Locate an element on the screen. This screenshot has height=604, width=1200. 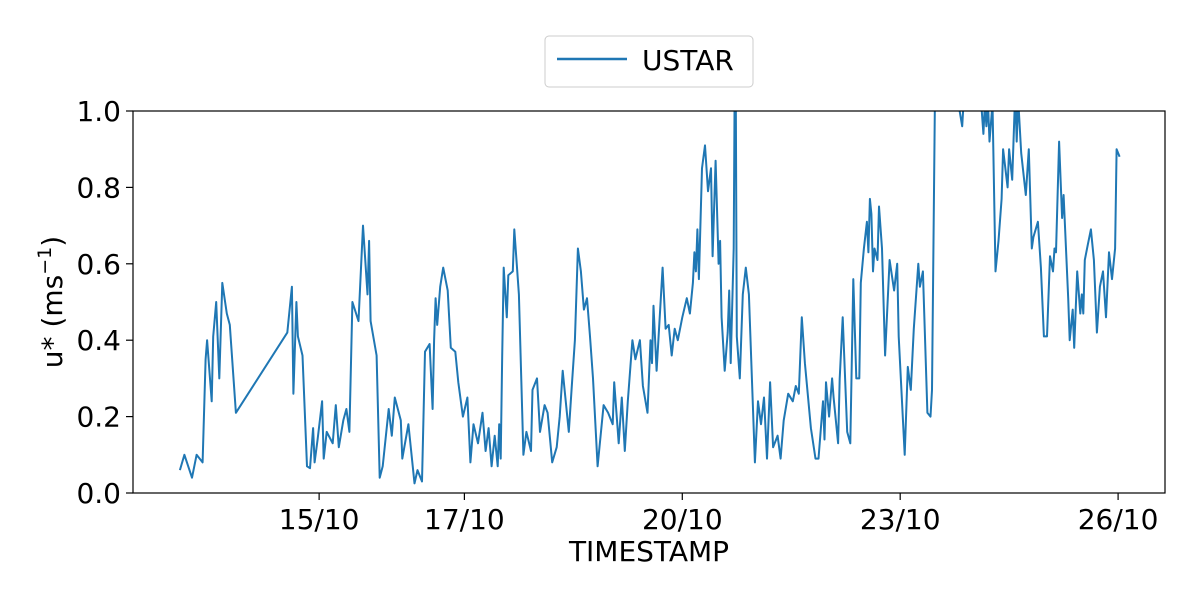
y-tick-label: 0.2 is located at coordinates (98, 417).